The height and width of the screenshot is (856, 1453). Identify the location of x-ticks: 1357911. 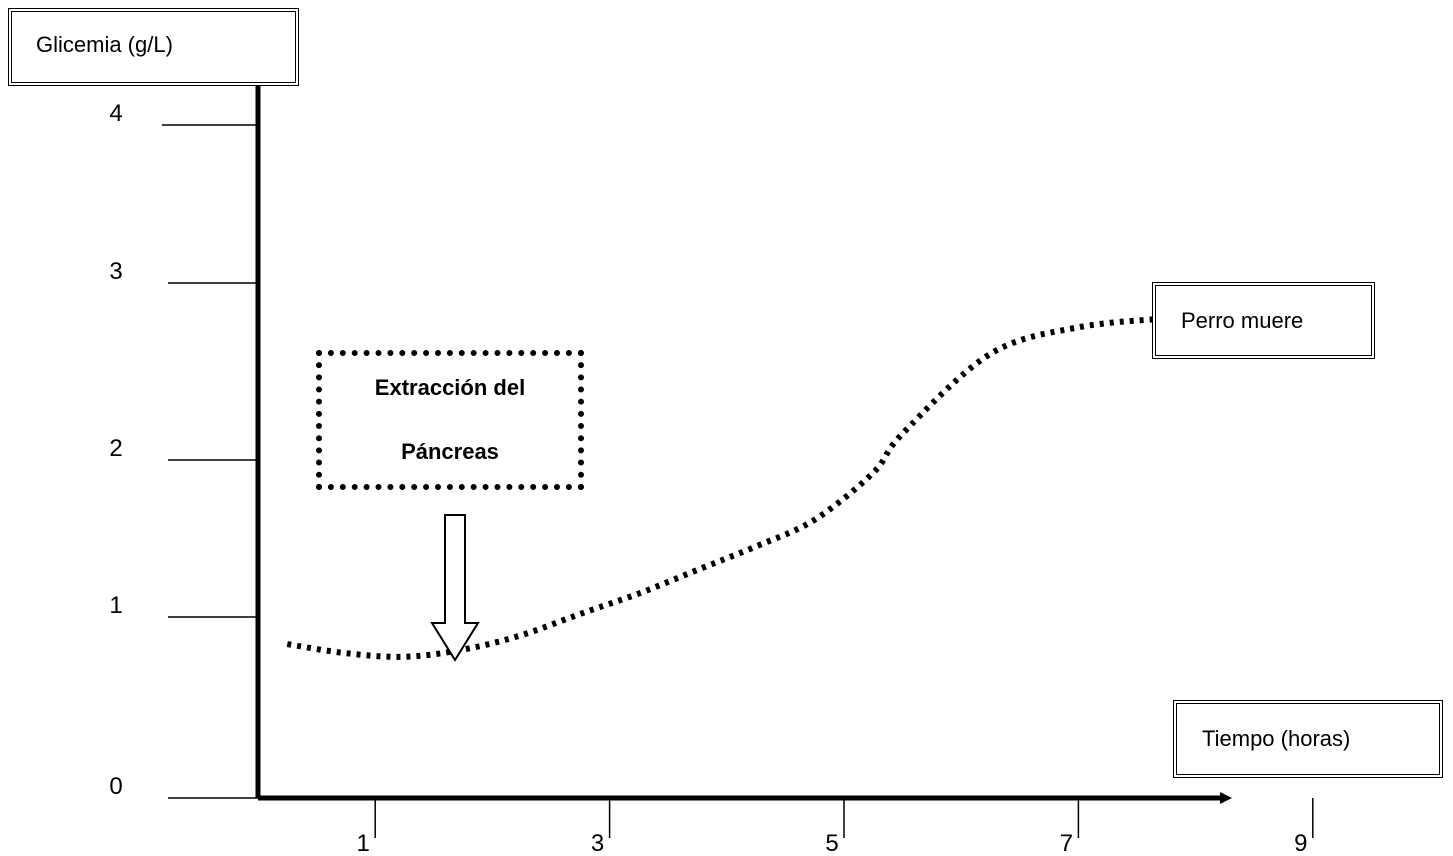
(835, 827).